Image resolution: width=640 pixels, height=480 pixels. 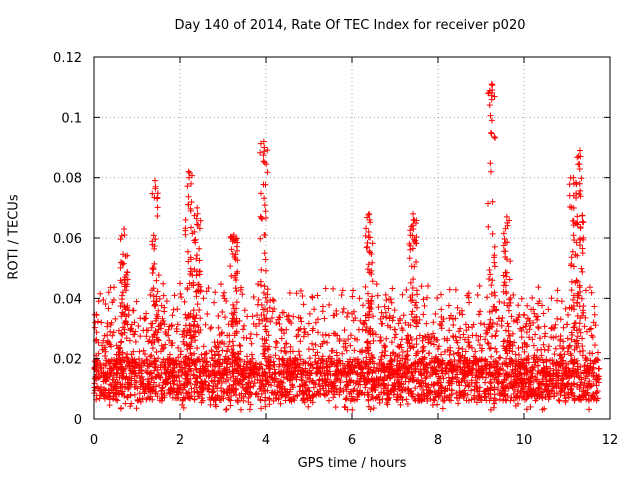 What do you see at coordinates (67, 299) in the screenshot?
I see `y-tick-label: 0.04` at bounding box center [67, 299].